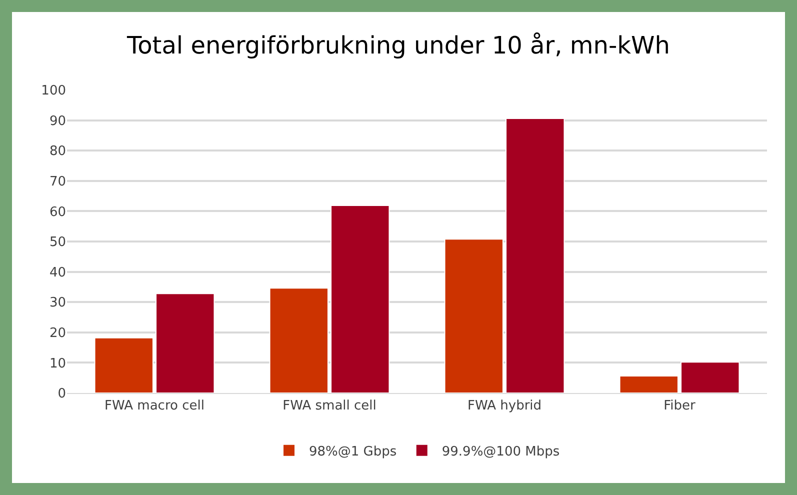  I want to click on legend-label: 99.9%@100 Mbps, so click(501, 452).